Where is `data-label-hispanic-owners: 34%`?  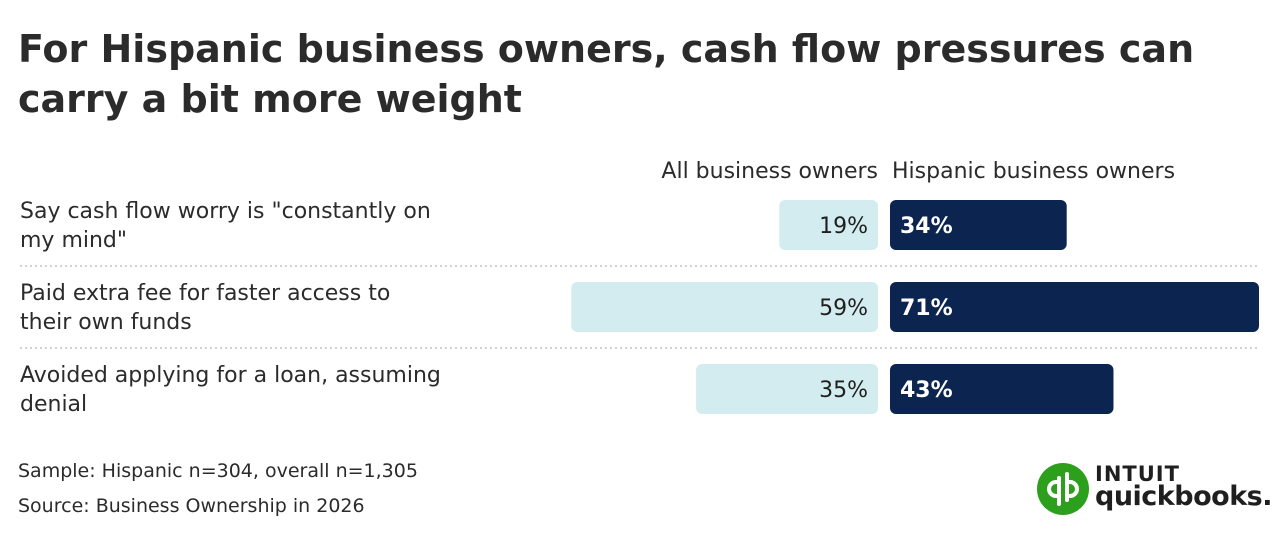 data-label-hispanic-owners: 34% is located at coordinates (926, 226).